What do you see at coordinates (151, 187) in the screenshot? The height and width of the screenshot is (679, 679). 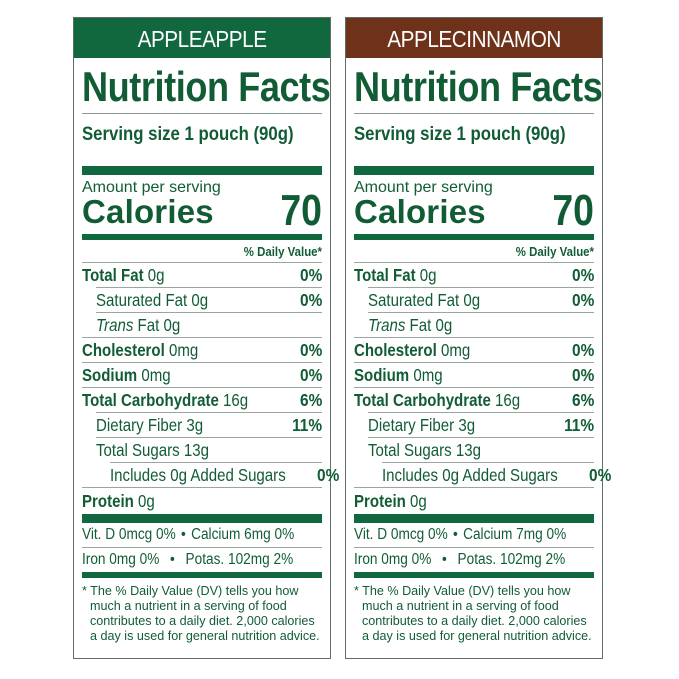 I see `amount-per-serving: Amount per serving` at bounding box center [151, 187].